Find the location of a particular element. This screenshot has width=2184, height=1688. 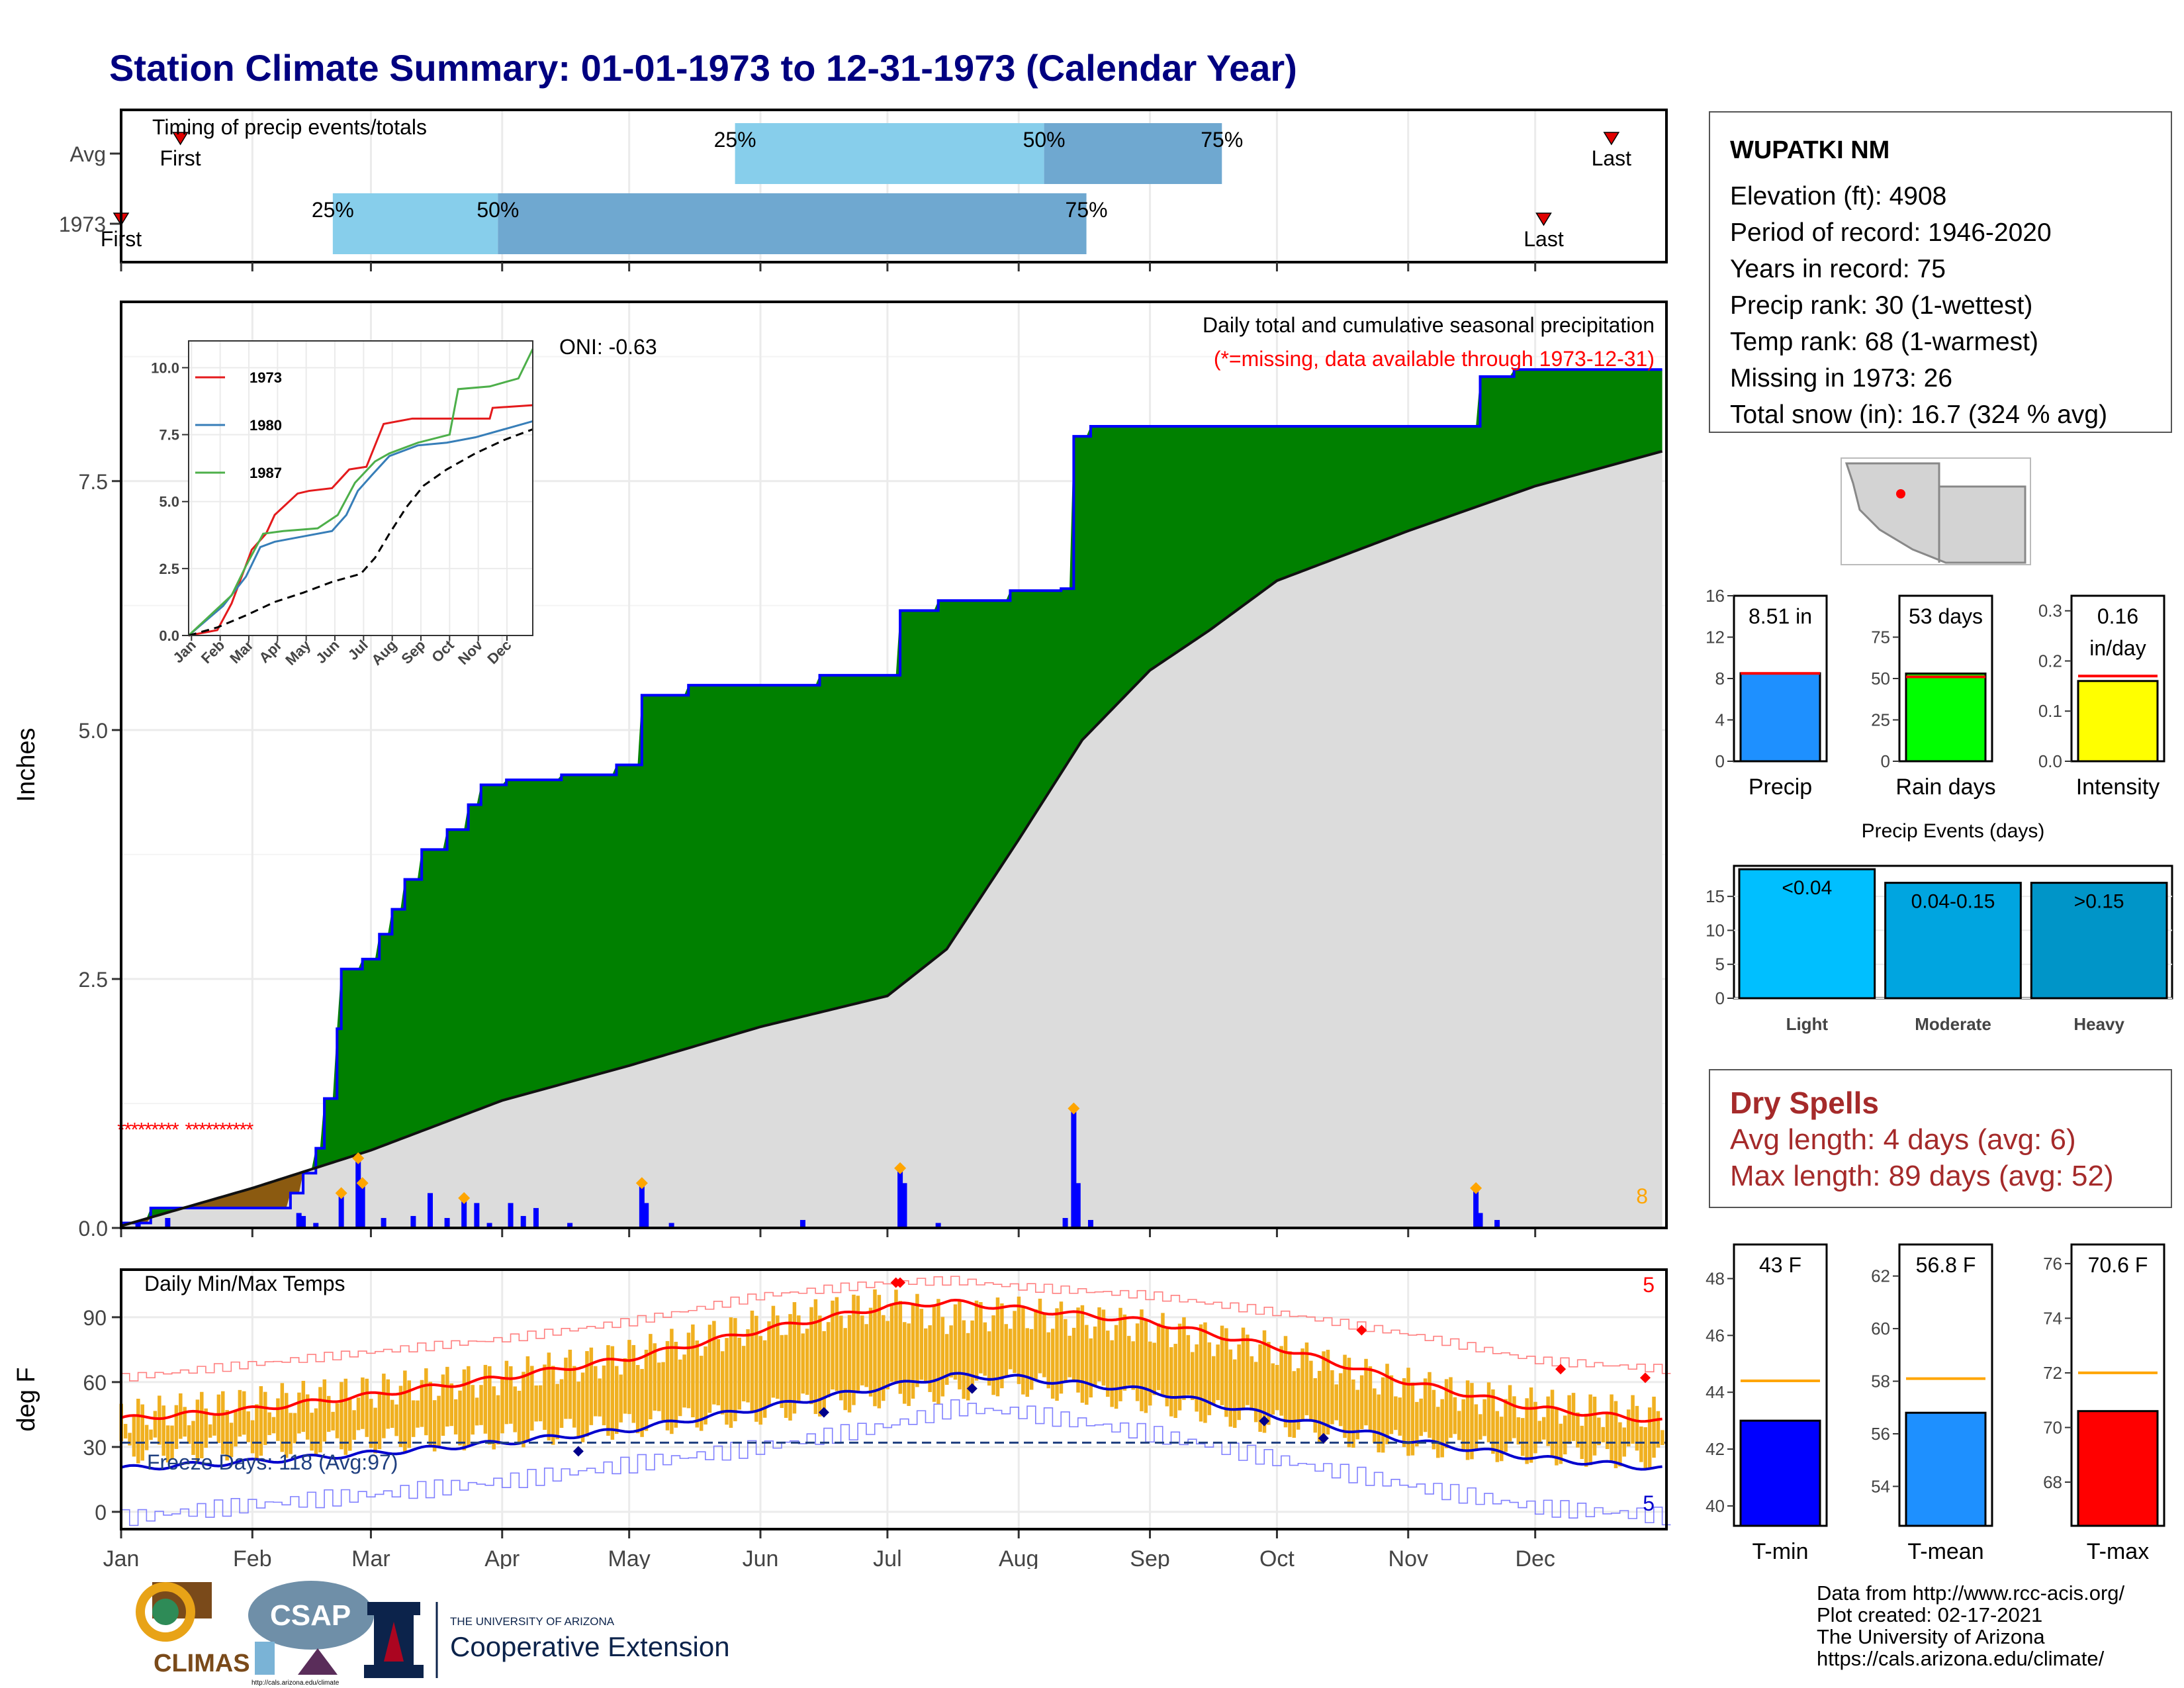

temp-min-bar is located at coordinates (1780, 1473).